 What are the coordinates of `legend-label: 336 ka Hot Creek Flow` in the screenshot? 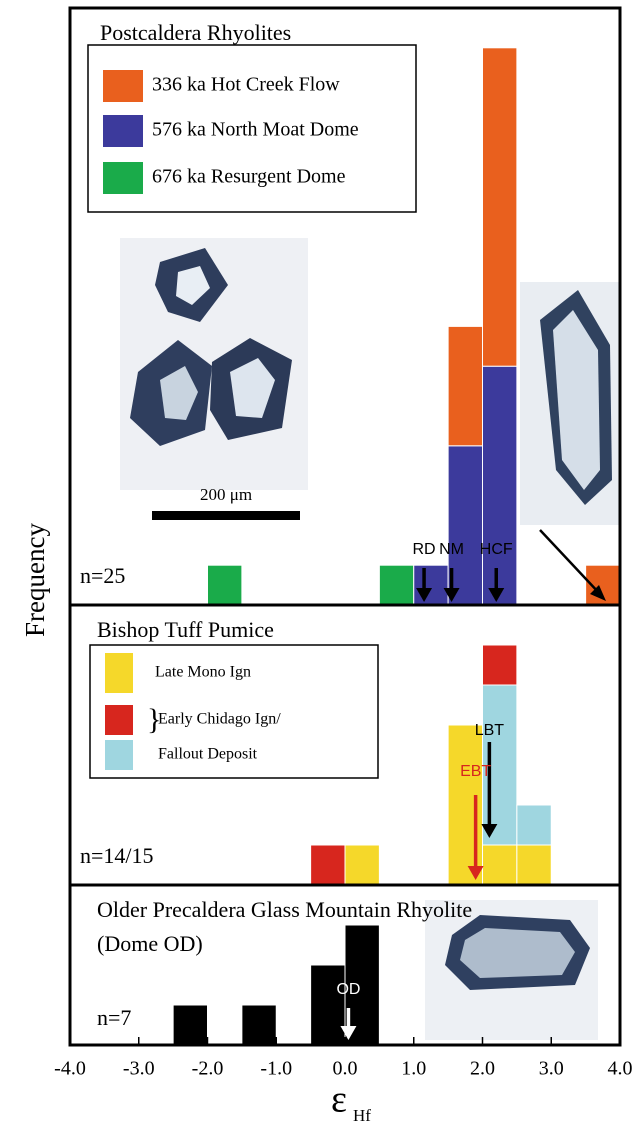 It's located at (246, 85).